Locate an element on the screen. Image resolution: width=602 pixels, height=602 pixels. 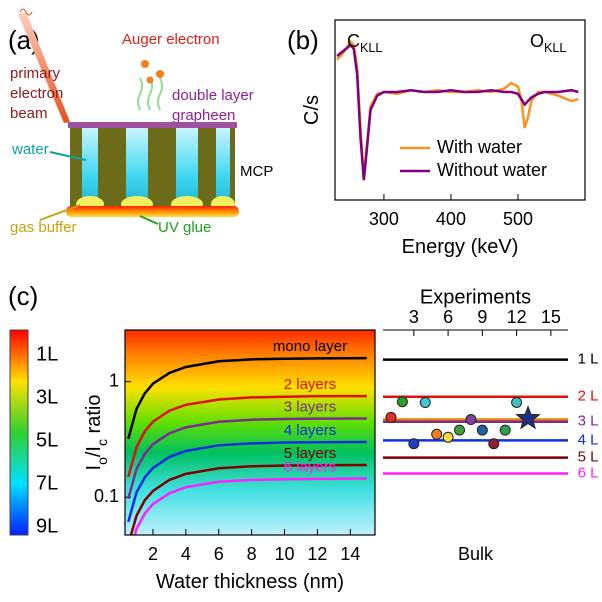
y-tick-label: 0.1 is located at coordinates (106, 496).